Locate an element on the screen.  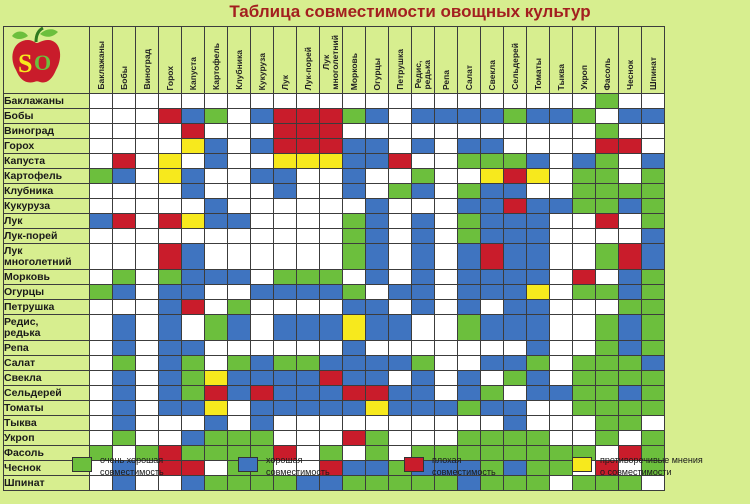
column-header: Свекла is located at coordinates (492, 60).